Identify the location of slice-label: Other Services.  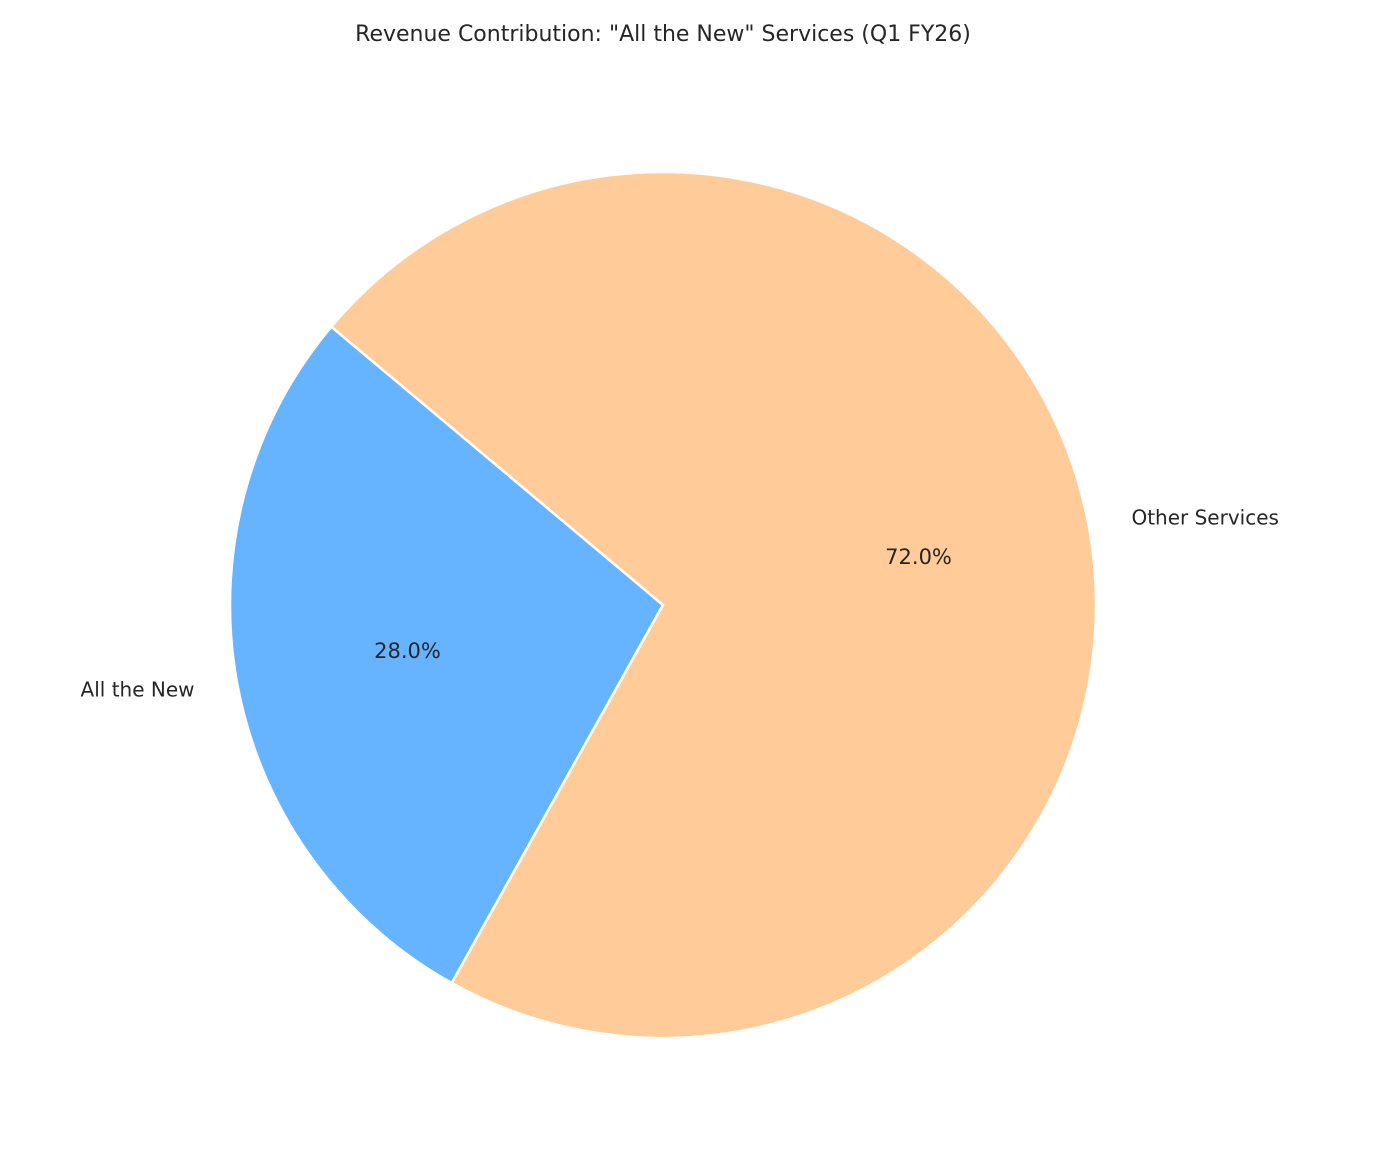
(1204, 518).